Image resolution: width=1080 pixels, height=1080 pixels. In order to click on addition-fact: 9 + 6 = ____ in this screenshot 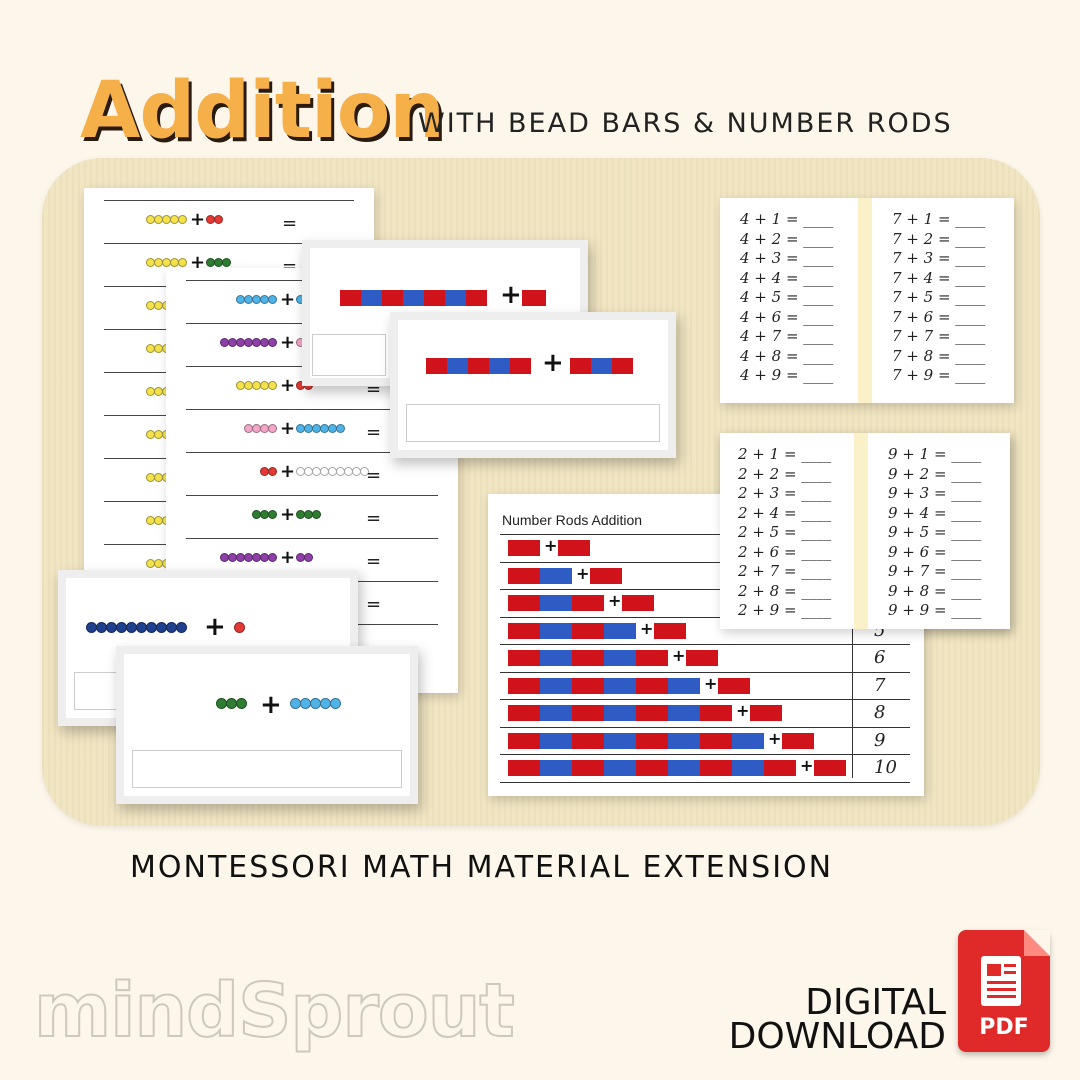, I will do `click(935, 551)`.